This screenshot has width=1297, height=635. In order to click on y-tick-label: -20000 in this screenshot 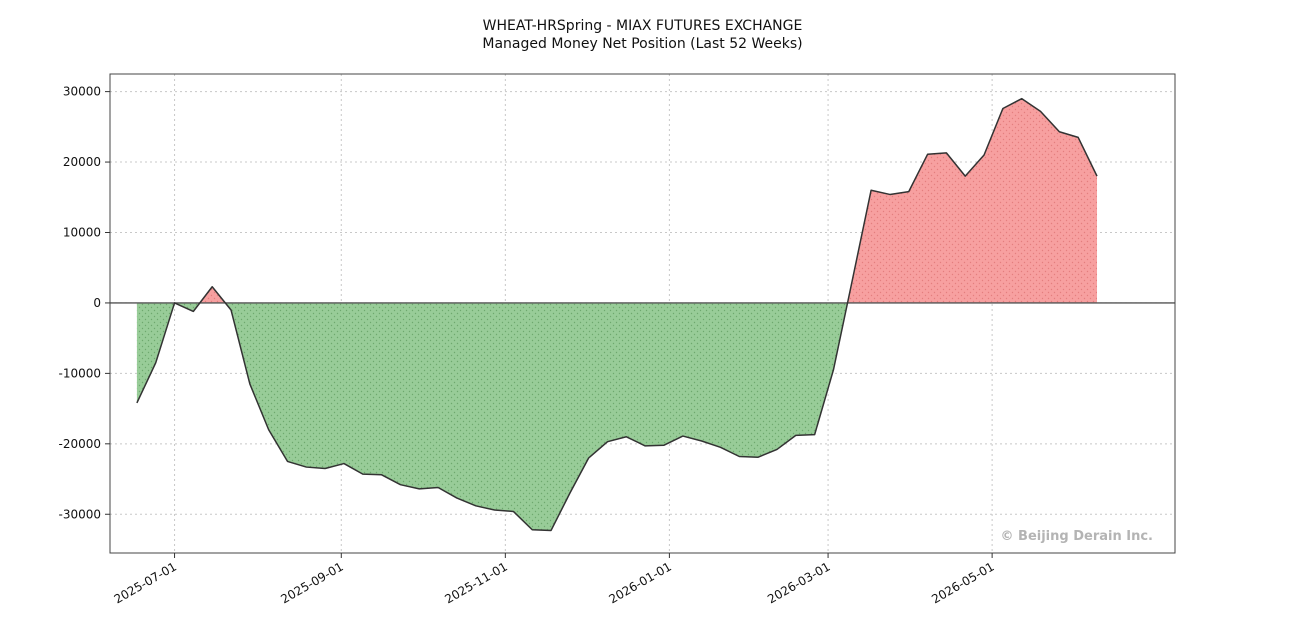, I will do `click(79, 444)`.